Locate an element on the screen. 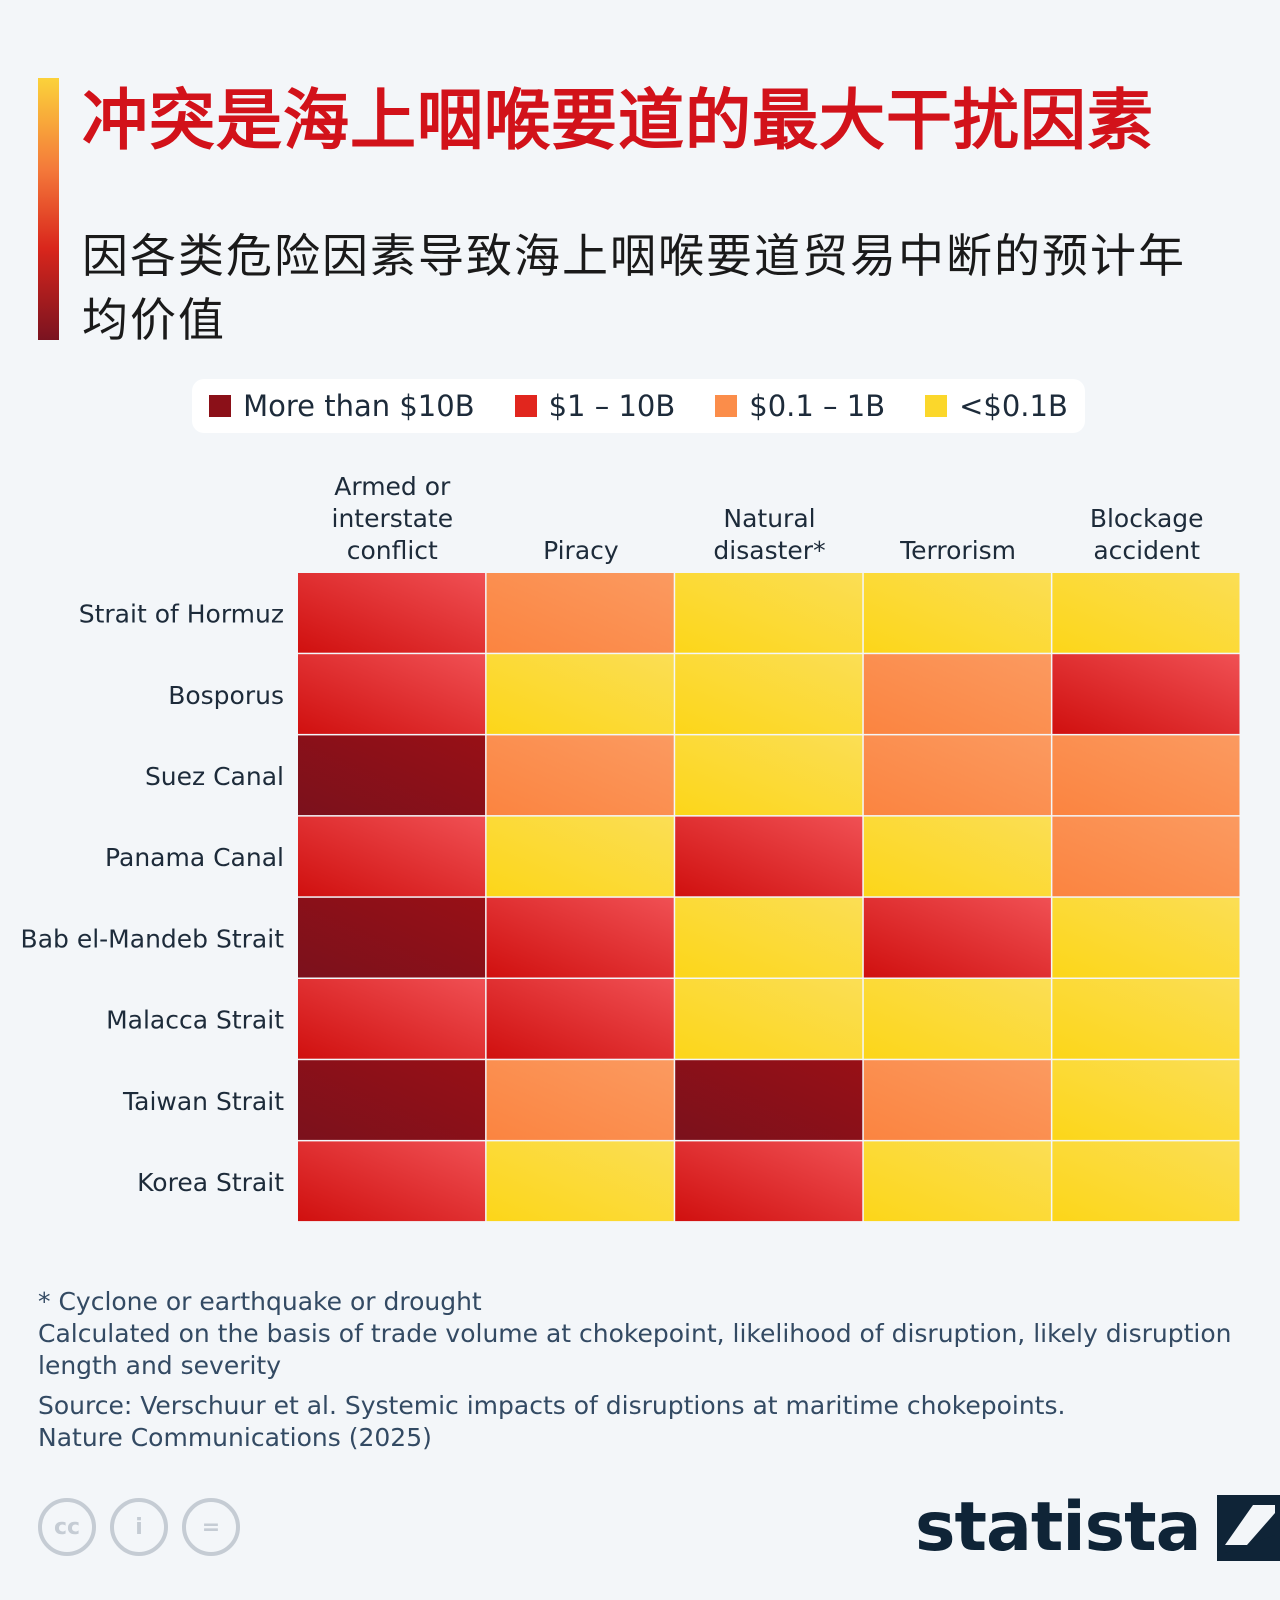 Image resolution: width=1280 pixels, height=1600 pixels. column-label: disaster* is located at coordinates (769, 550).